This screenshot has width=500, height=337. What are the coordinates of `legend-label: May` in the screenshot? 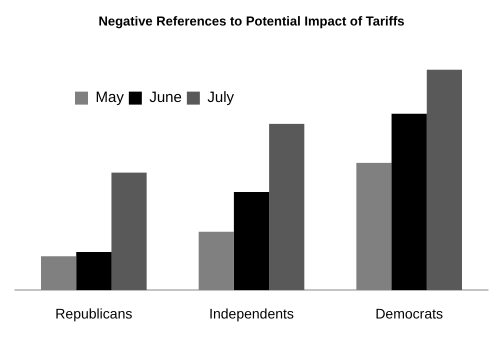 It's located at (110, 97).